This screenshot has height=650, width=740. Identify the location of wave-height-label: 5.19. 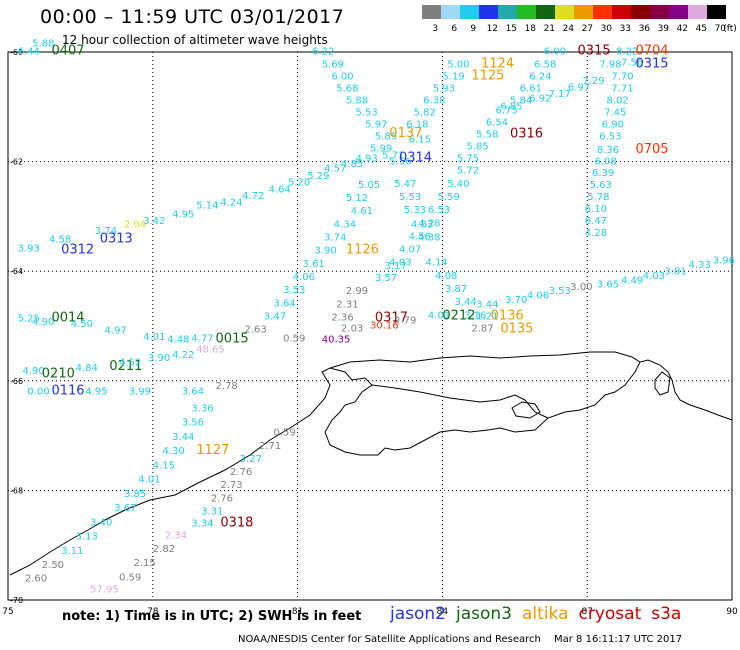
(453, 76).